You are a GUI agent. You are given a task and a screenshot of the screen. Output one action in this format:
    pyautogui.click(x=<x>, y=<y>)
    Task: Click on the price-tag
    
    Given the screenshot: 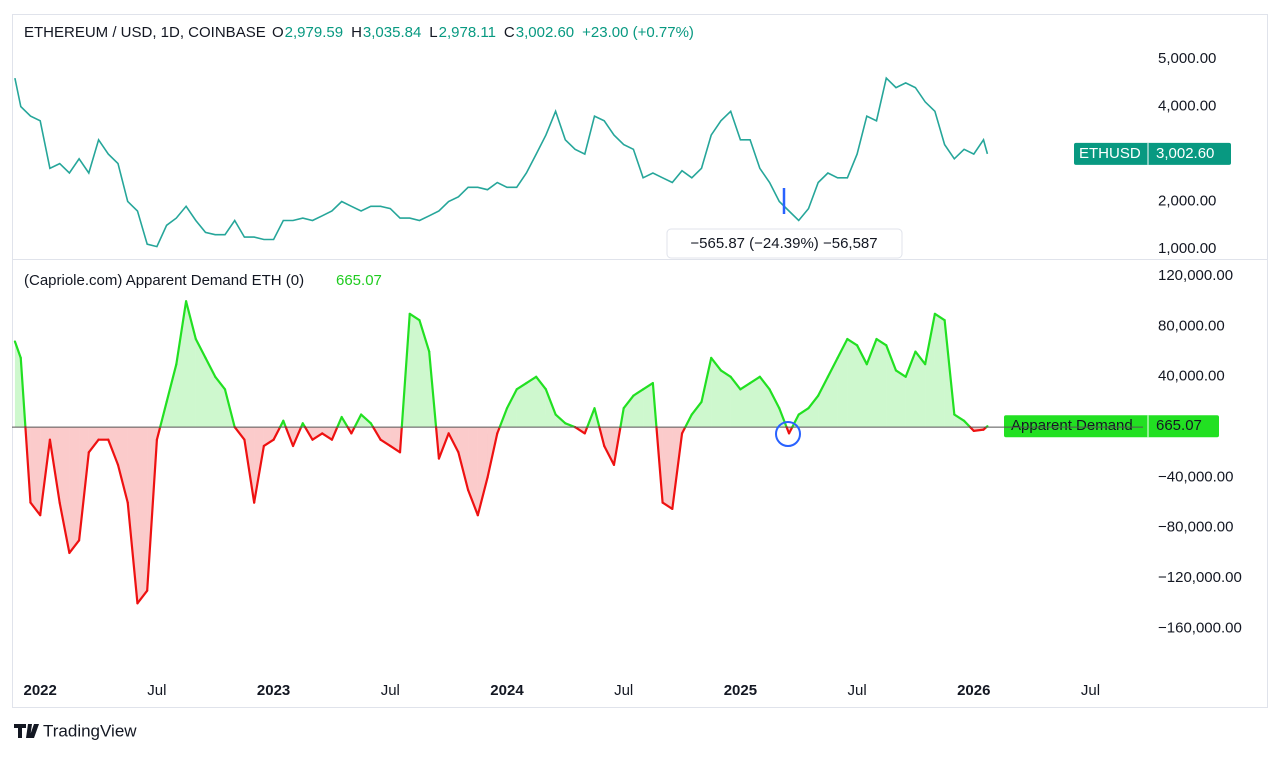 What is the action you would take?
    pyautogui.click(x=1152, y=153)
    